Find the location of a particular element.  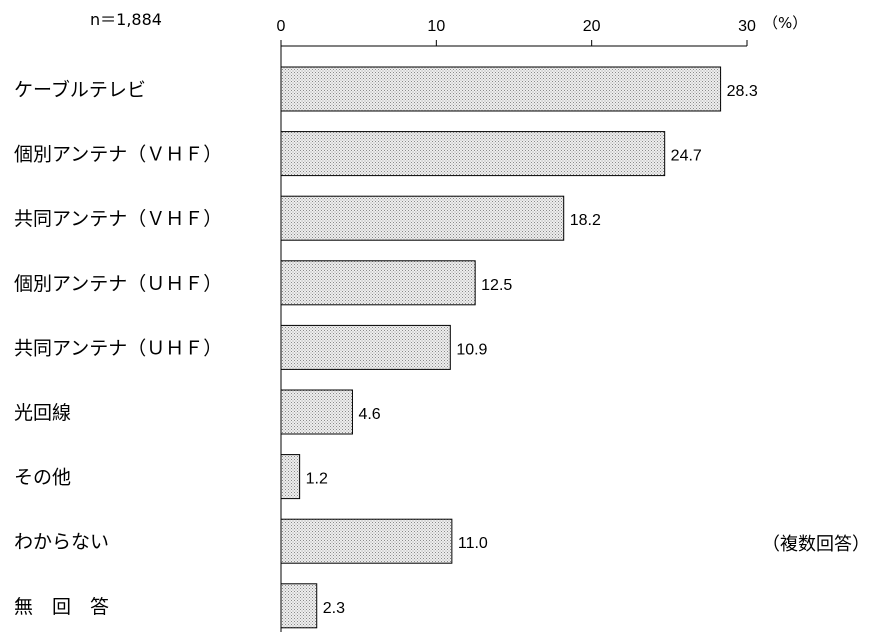

x-tick-label: 10 is located at coordinates (436, 26).